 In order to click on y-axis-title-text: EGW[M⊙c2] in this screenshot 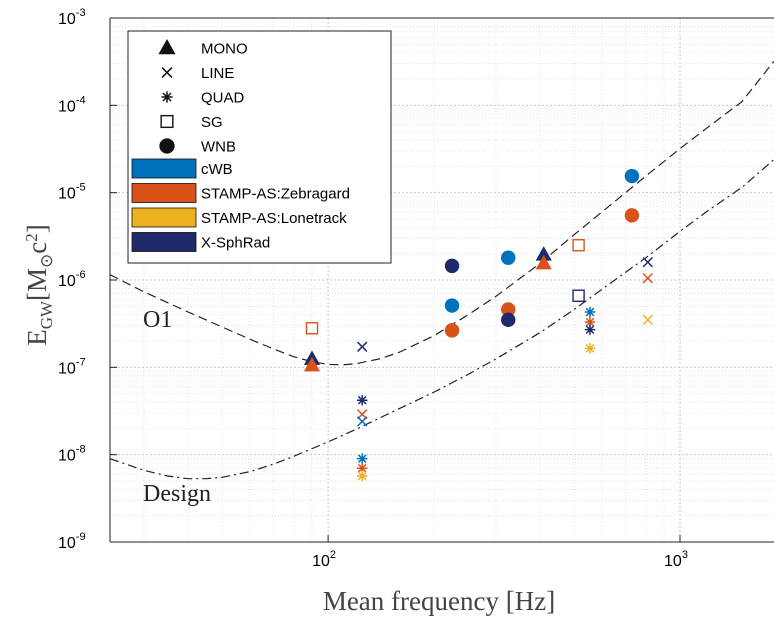, I will do `click(39, 285)`.